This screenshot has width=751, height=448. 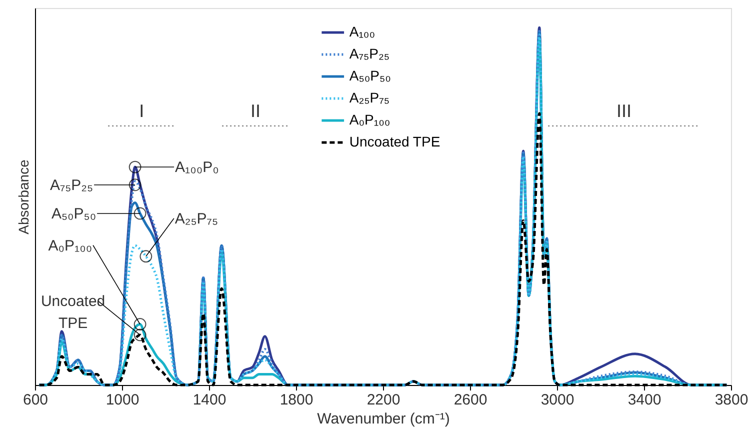 I want to click on x-tick-label: 1400, so click(x=209, y=400).